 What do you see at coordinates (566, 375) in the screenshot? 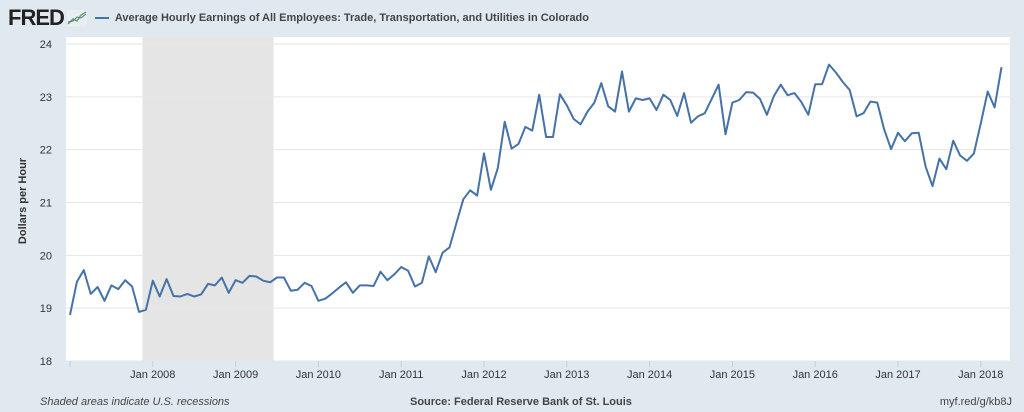
I see `x-tick-label: Jan 2013` at bounding box center [566, 375].